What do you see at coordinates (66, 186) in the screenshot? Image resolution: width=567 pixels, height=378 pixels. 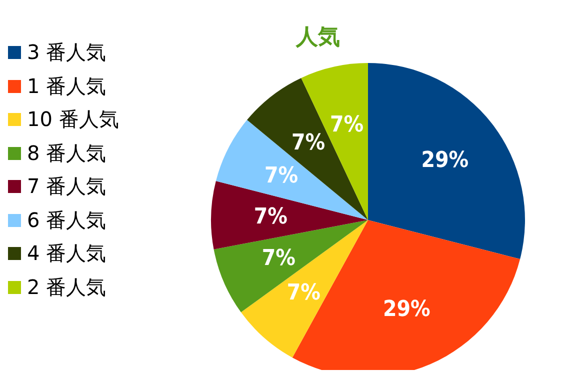 I see `legend-label: 7 番人気` at bounding box center [66, 186].